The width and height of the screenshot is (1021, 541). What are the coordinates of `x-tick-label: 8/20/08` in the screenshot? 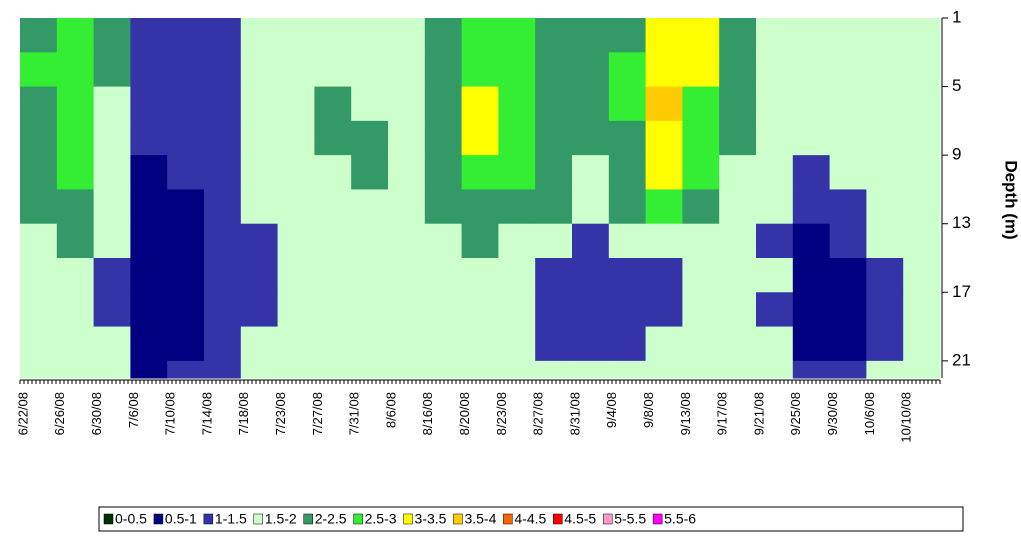 It's located at (464, 413).